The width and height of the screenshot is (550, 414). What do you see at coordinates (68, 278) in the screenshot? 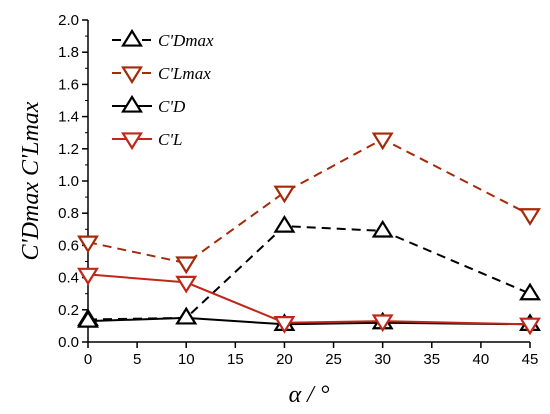
I see `y-tick-label: 0.4` at bounding box center [68, 278].